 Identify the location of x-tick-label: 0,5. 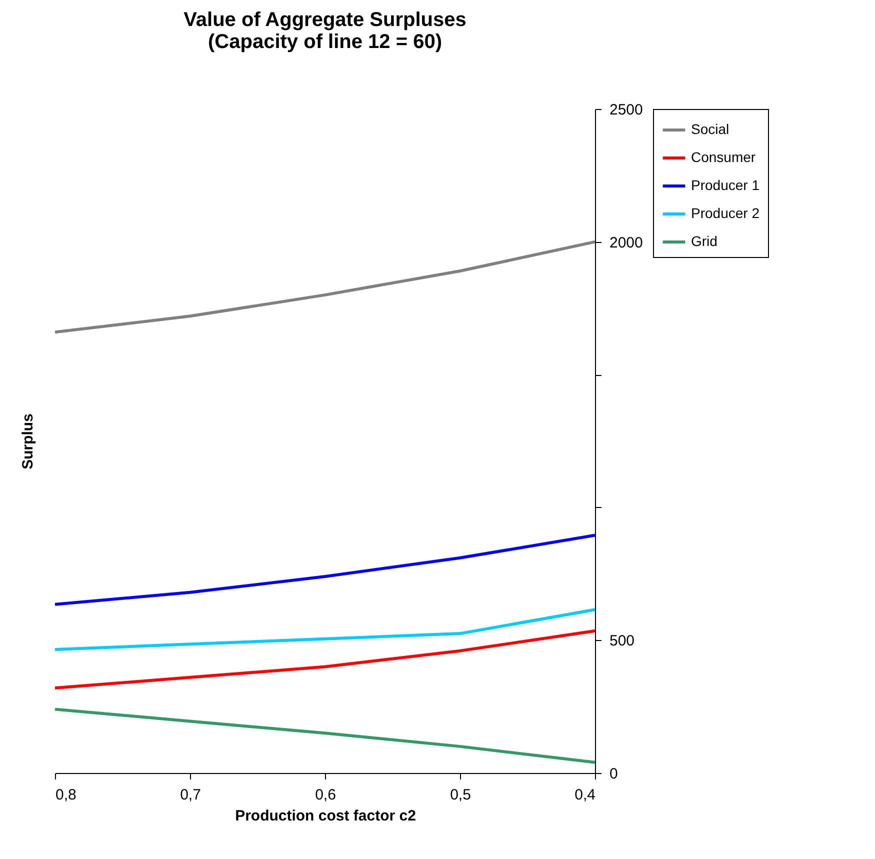
(460, 795).